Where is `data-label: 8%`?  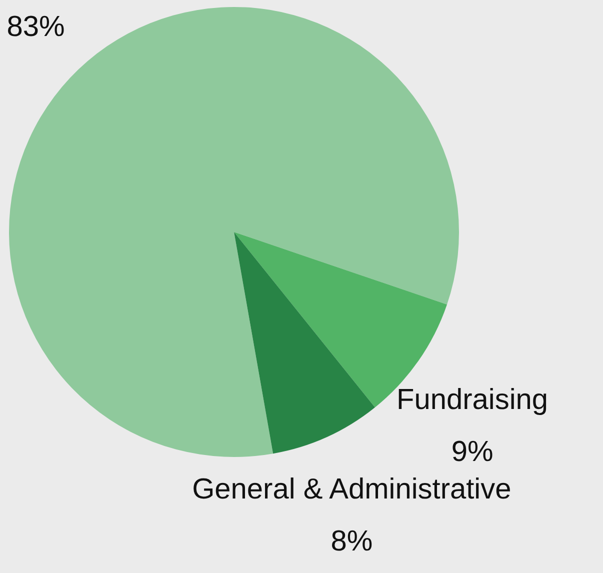 data-label: 8% is located at coordinates (351, 541).